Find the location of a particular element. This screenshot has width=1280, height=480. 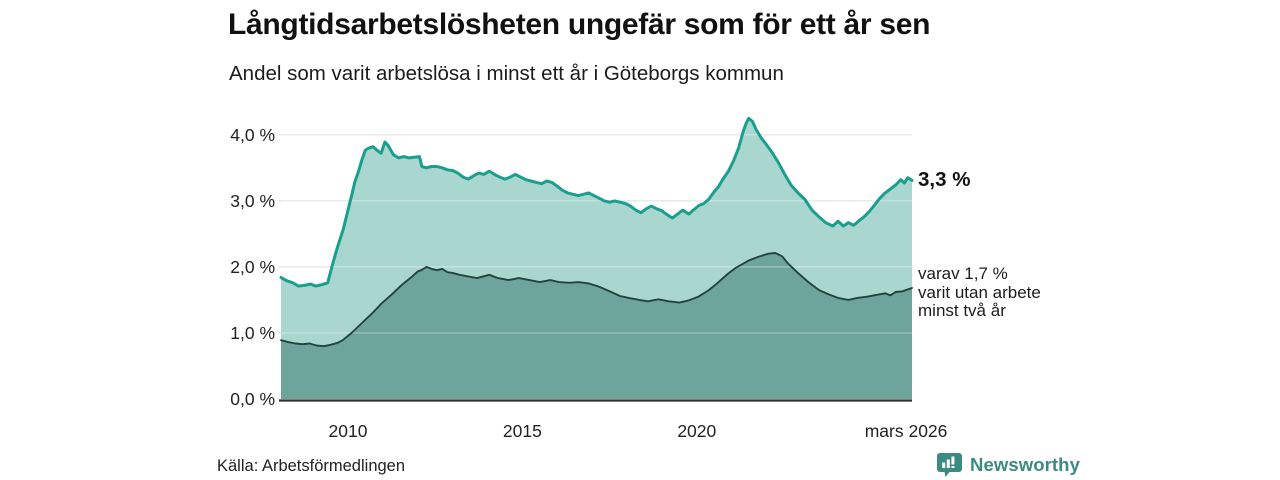

two-year-note-line: varav 1,7 % is located at coordinates (963, 274).